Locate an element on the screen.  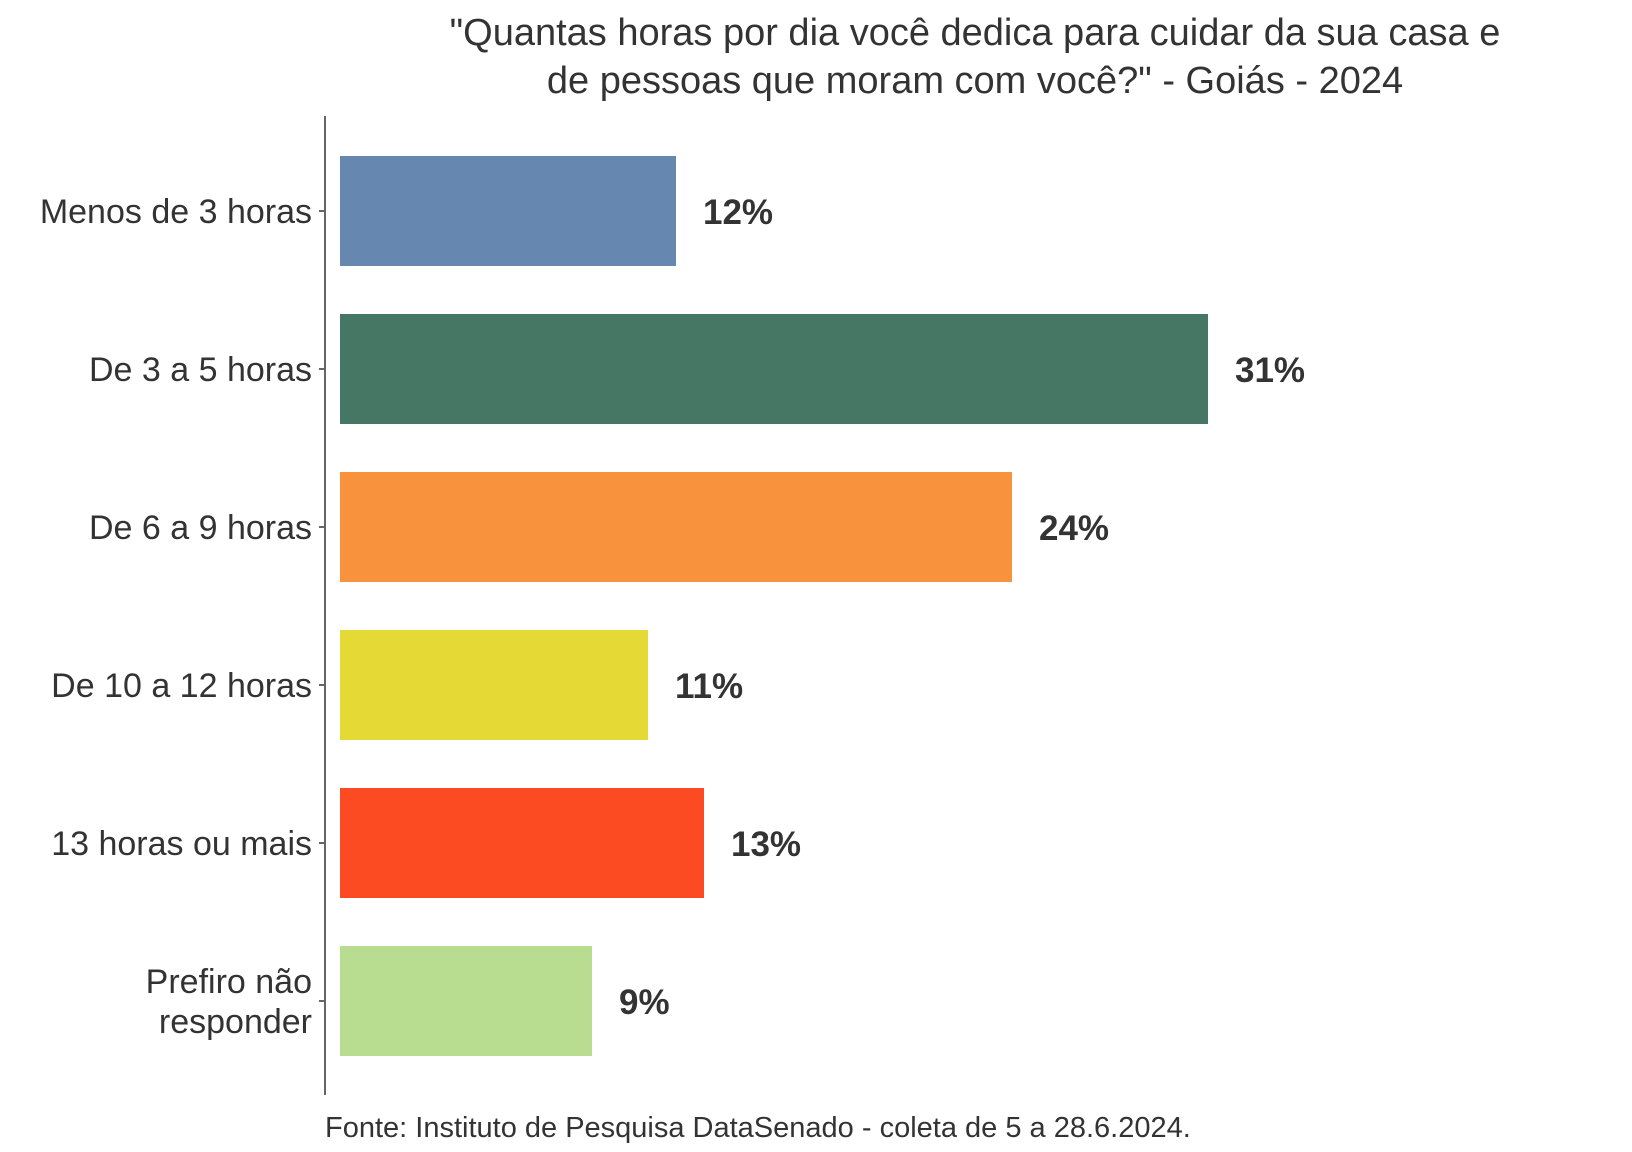
category-label-4: 13 horas ou mais is located at coordinates (181, 844).